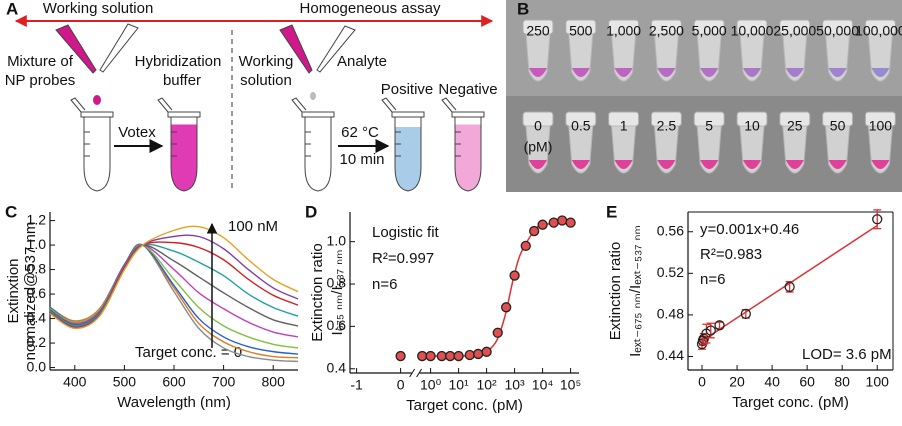 The height and width of the screenshot is (426, 902). What do you see at coordinates (406, 232) in the screenshot?
I see `annotation: Logistic fit` at bounding box center [406, 232].